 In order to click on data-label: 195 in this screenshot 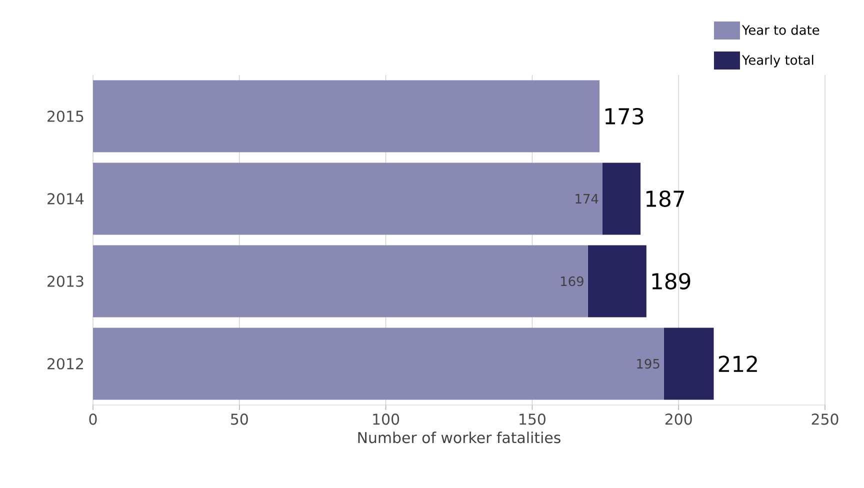, I will do `click(648, 363)`.